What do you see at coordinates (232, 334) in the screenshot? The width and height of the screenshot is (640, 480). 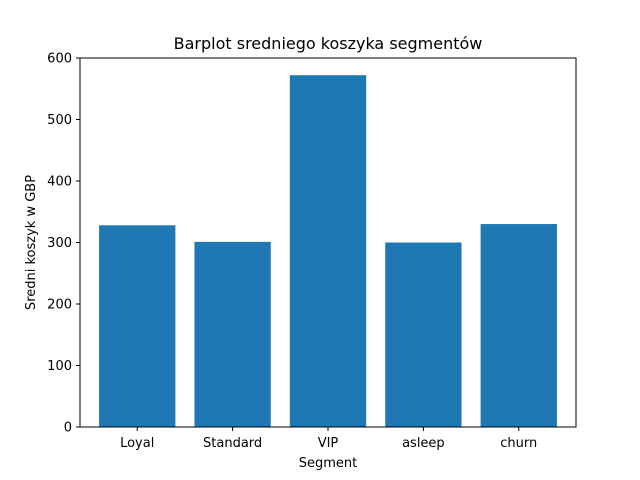 I see `bar-standard` at bounding box center [232, 334].